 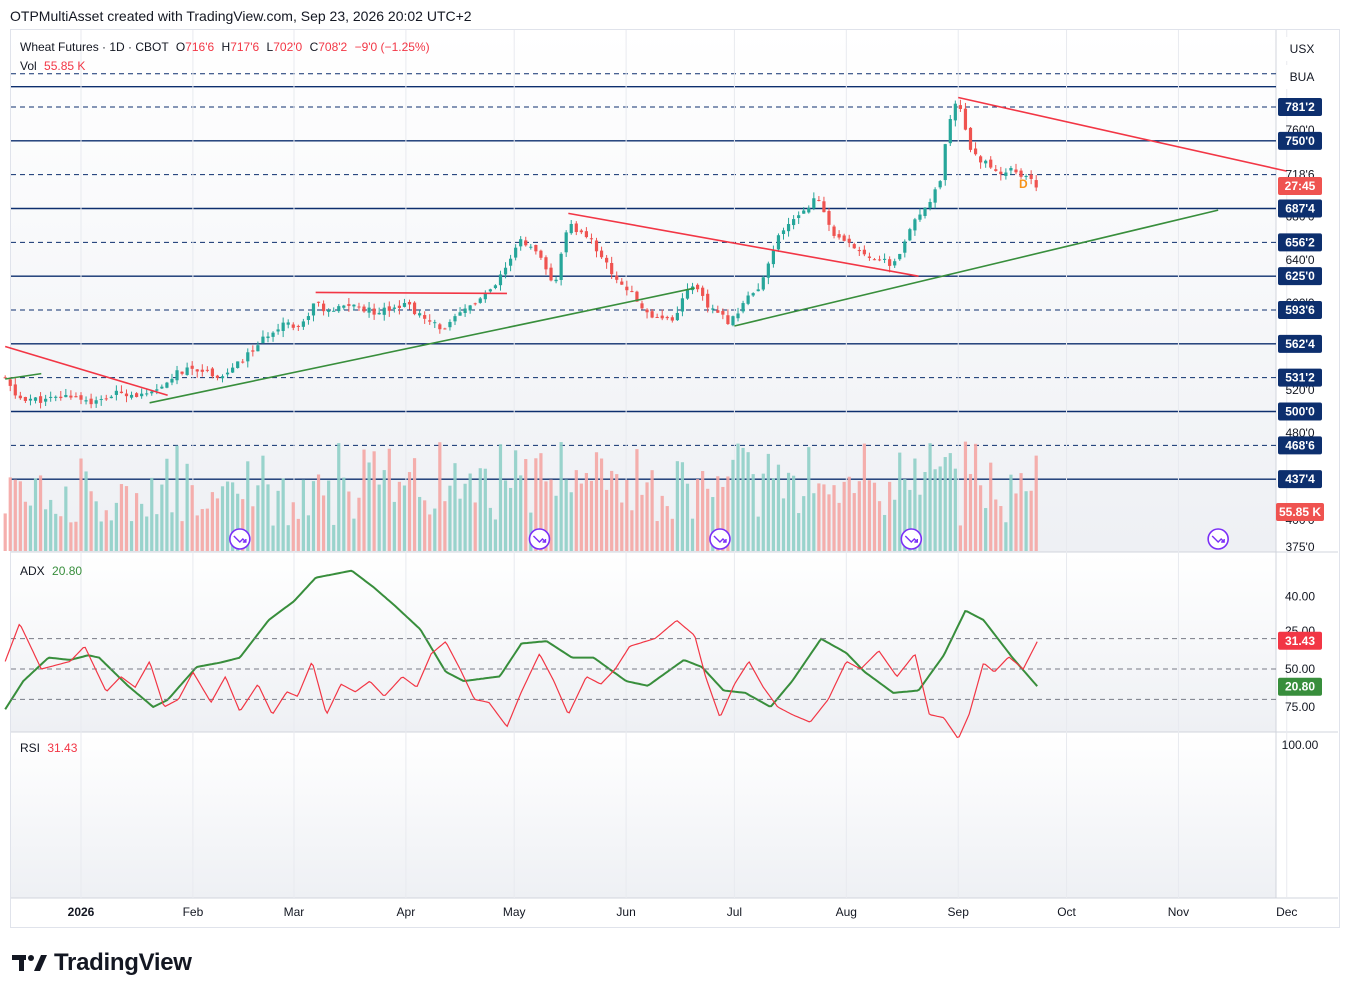 I want to click on time-axis: 2026 Feb Mar Apr May Jun Jul Aug Sep Oct Nov Dec, so click(x=683, y=912).